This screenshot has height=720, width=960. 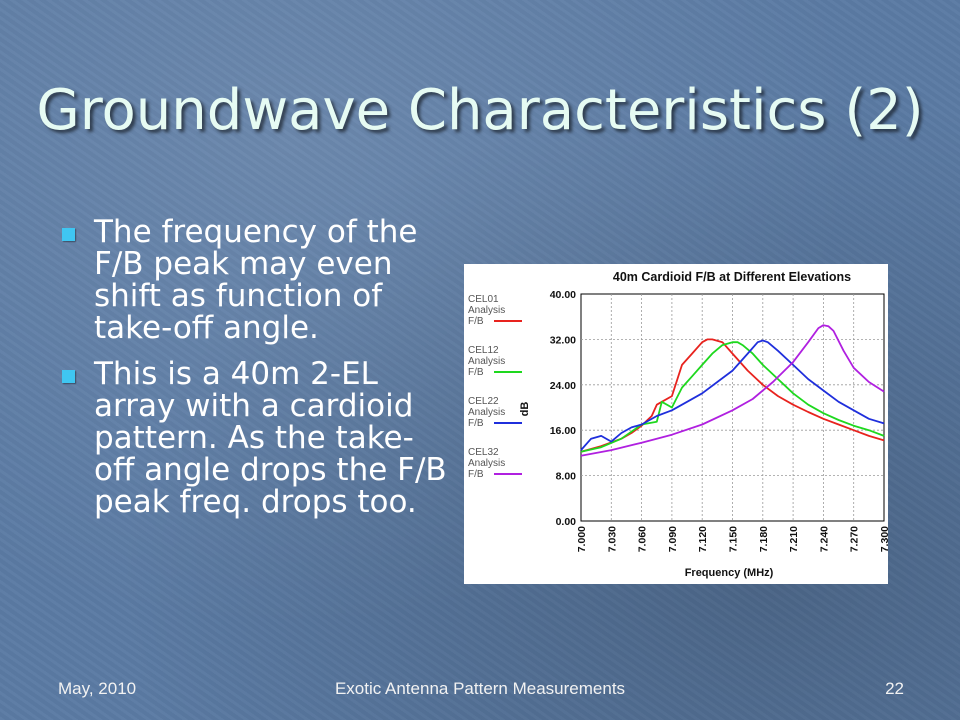 I want to click on legend-label: CEL22, so click(x=483, y=401).